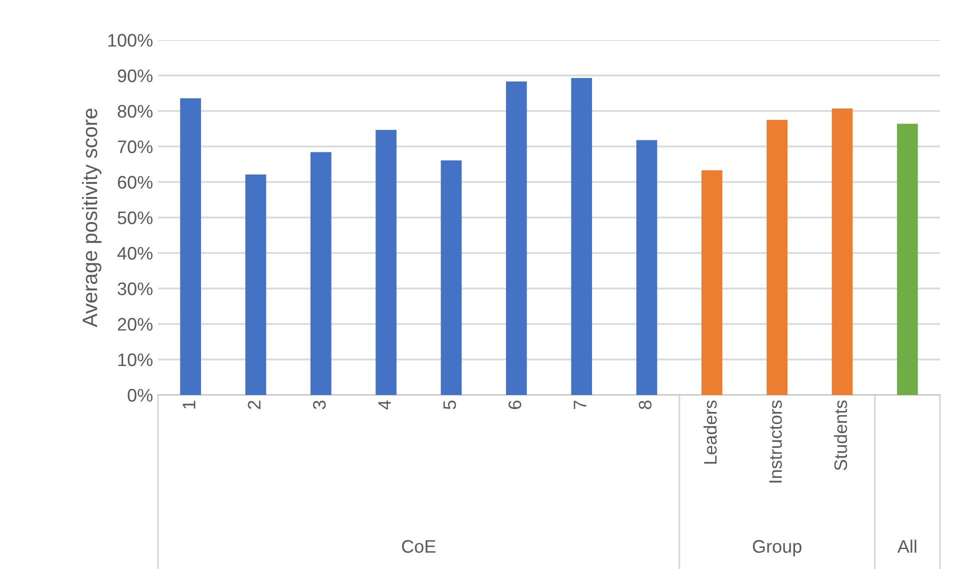  I want to click on y-tick-label: 80%, so click(135, 111).